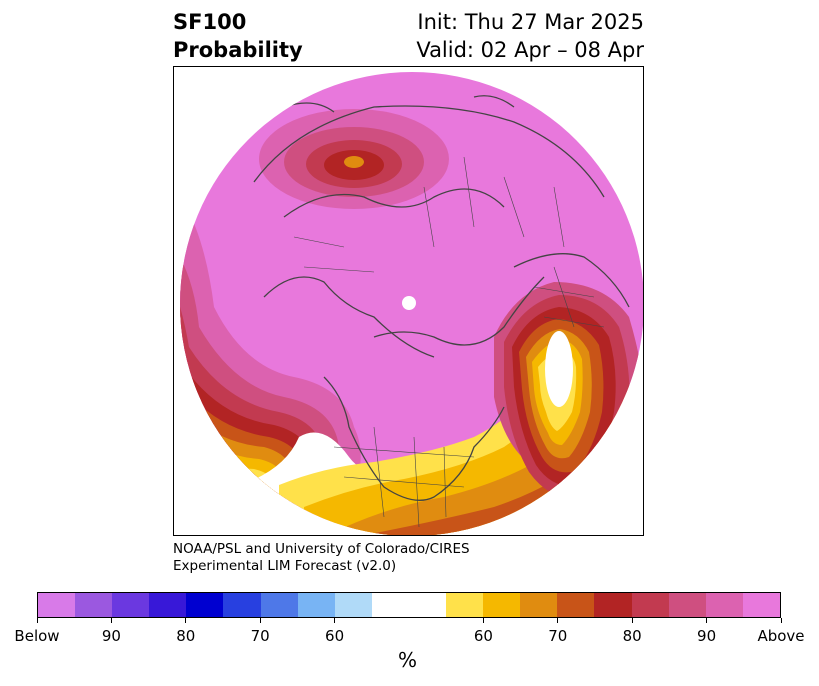 This screenshot has height=686, width=819. Describe the element at coordinates (210, 22) in the screenshot. I see `variable-name: SF100` at that location.